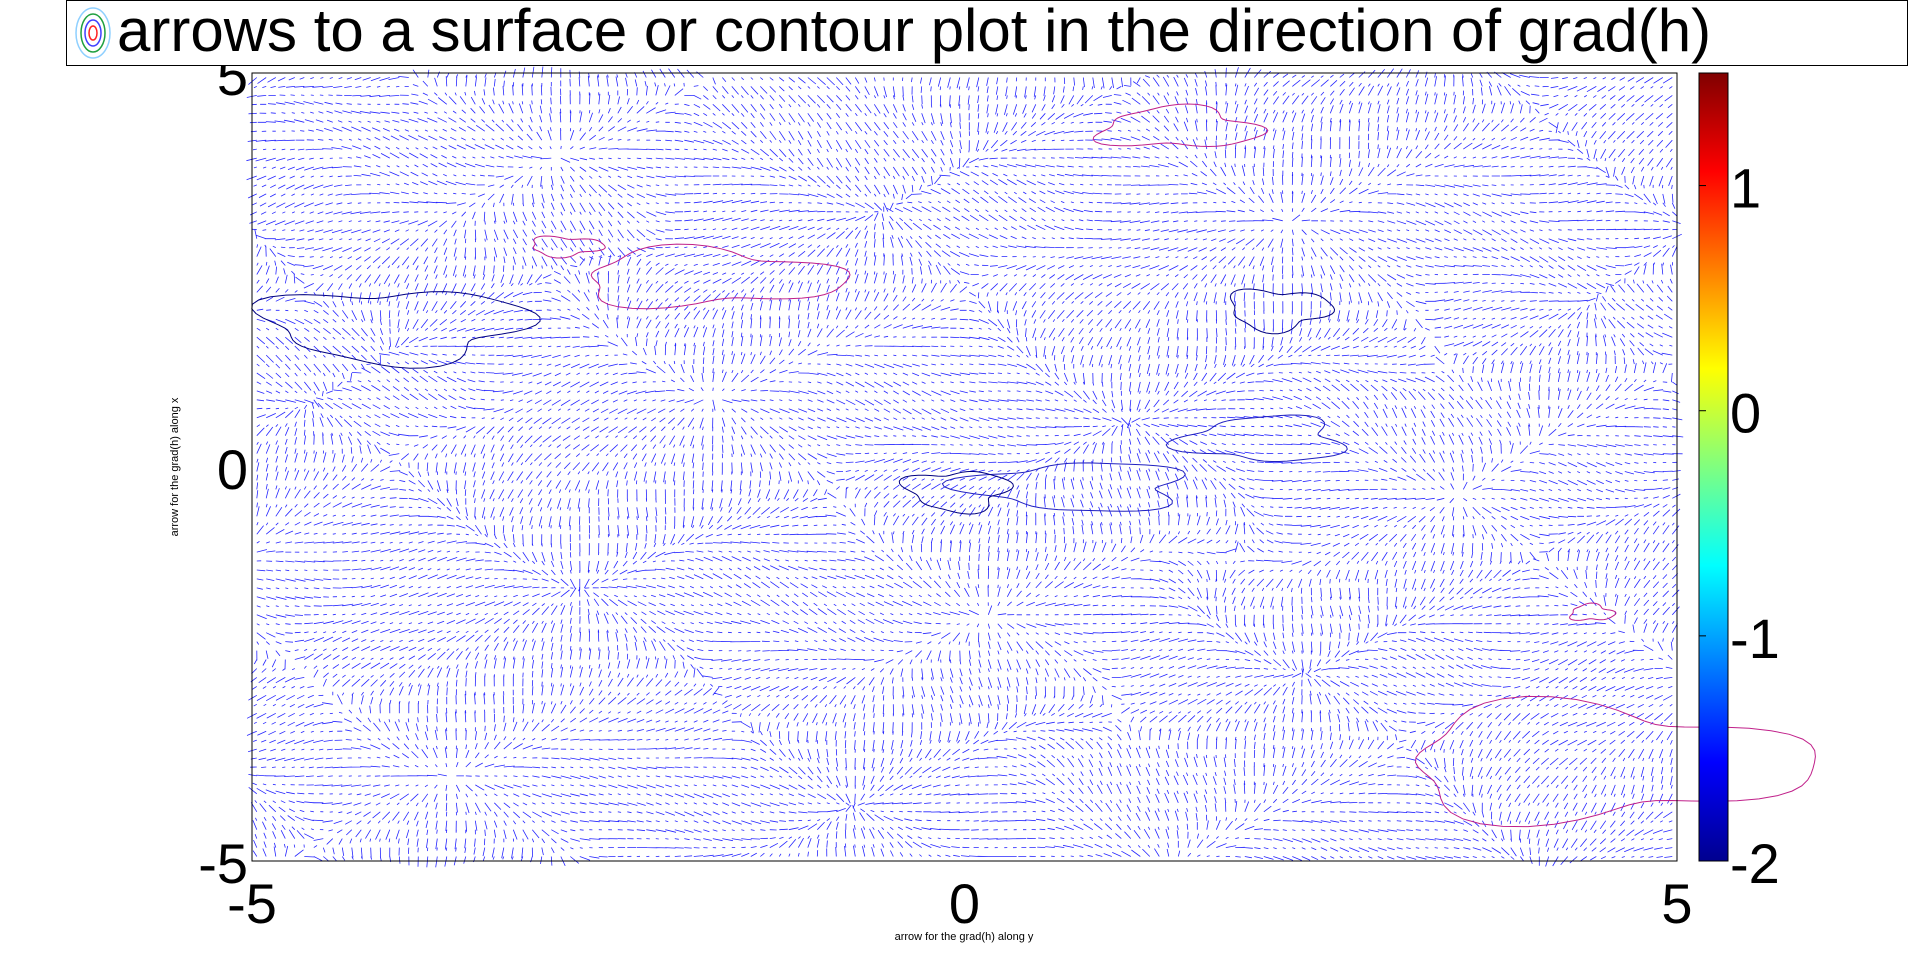  I want to click on colorbar-ticks: -2 -1 0 1, so click(1739, 526).